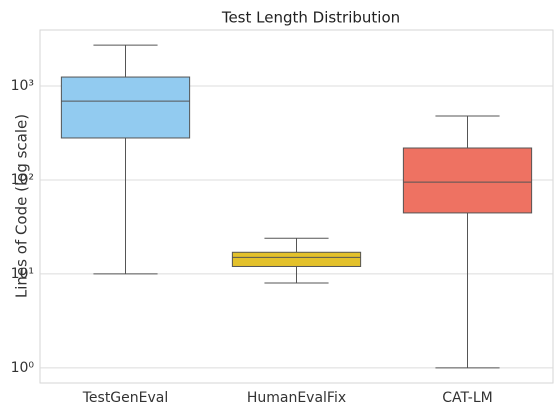 The image size is (556, 409). Describe the element at coordinates (125, 398) in the screenshot. I see `x-tick-label: TestGenEval` at that location.